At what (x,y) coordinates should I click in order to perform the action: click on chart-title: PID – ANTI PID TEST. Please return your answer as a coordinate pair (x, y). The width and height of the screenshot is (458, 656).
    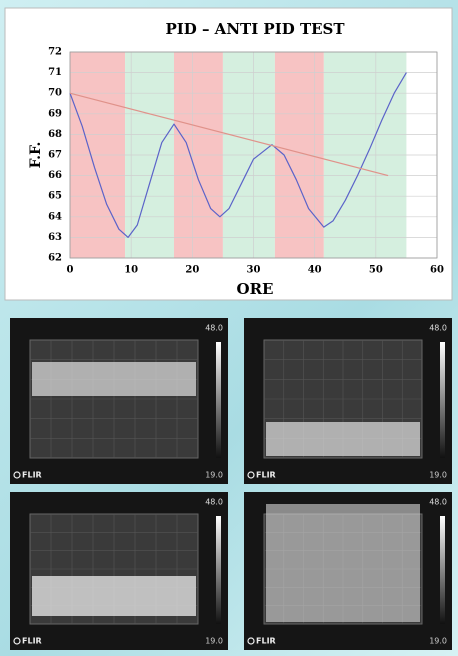
    Looking at the image, I should click on (255, 29).